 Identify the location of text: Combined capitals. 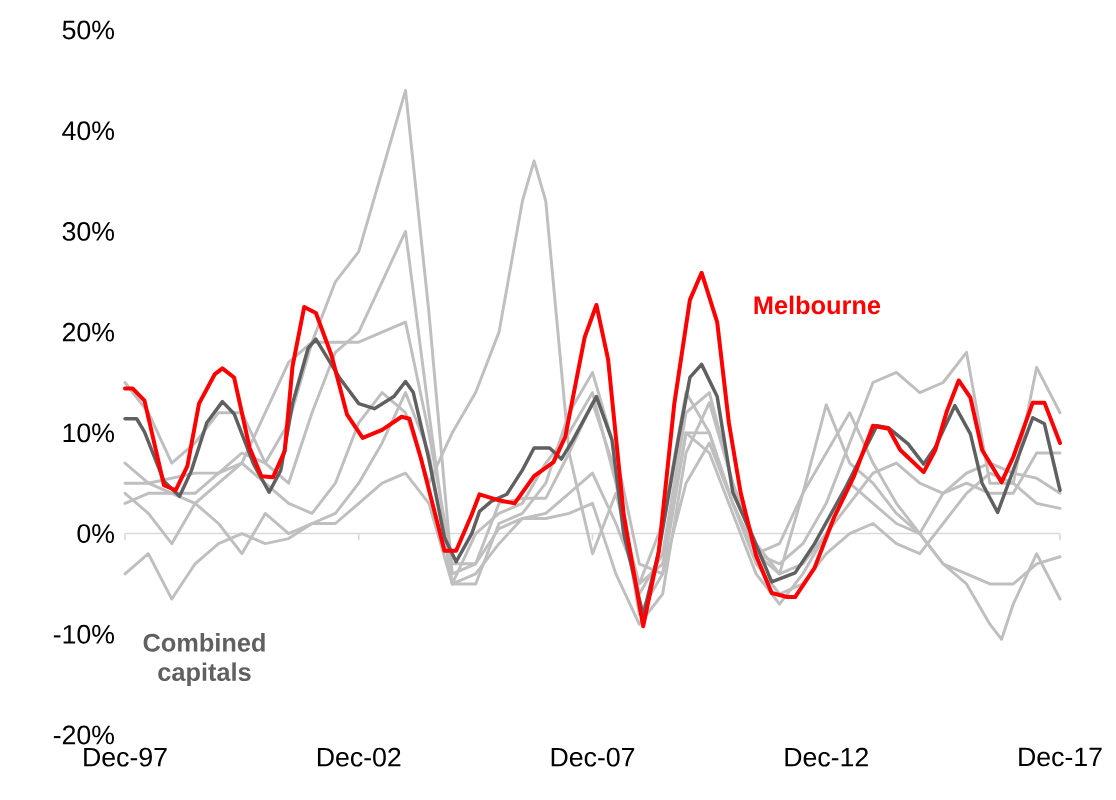
(204, 660).